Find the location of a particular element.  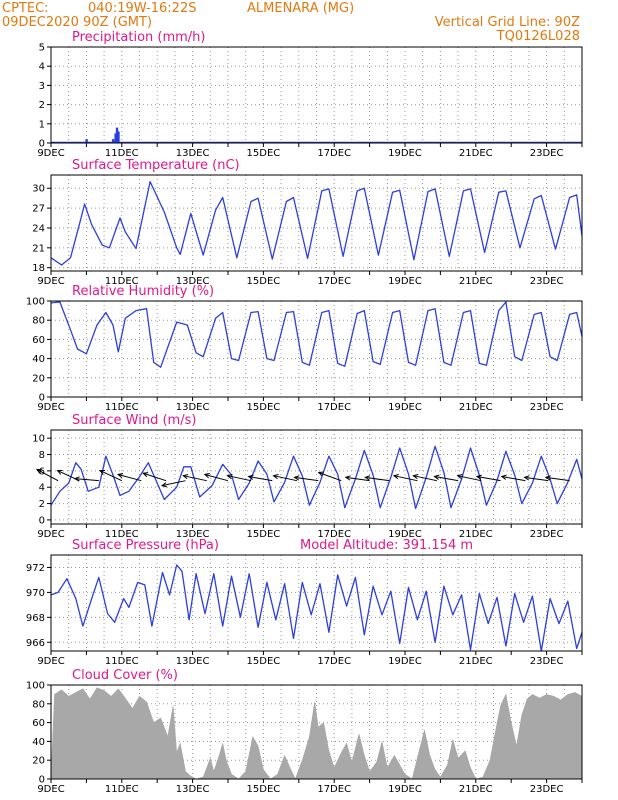

y-tick-label: 40 is located at coordinates (38, 742).